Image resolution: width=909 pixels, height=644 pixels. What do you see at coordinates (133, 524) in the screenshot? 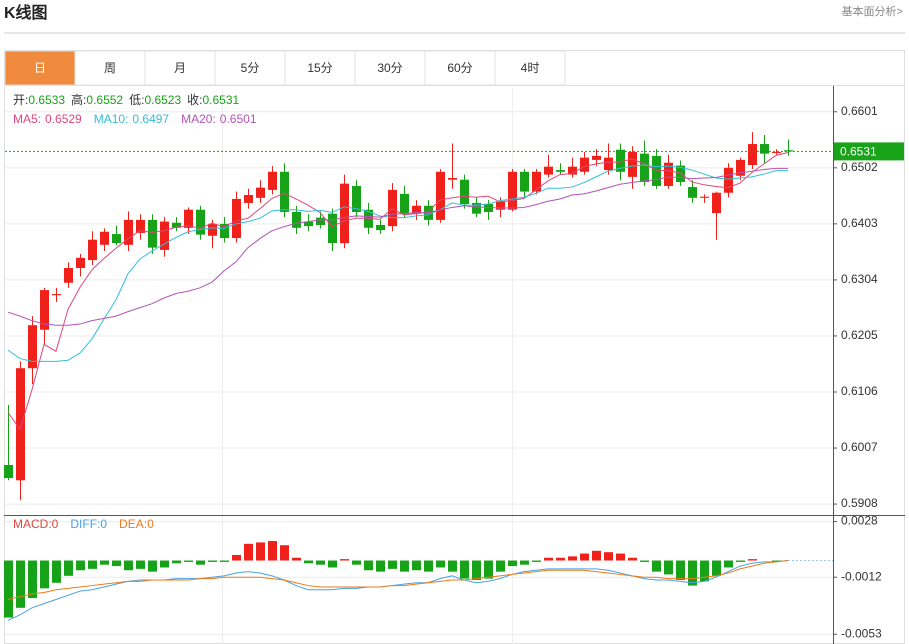
I see `legend-name: DEA:` at bounding box center [133, 524].